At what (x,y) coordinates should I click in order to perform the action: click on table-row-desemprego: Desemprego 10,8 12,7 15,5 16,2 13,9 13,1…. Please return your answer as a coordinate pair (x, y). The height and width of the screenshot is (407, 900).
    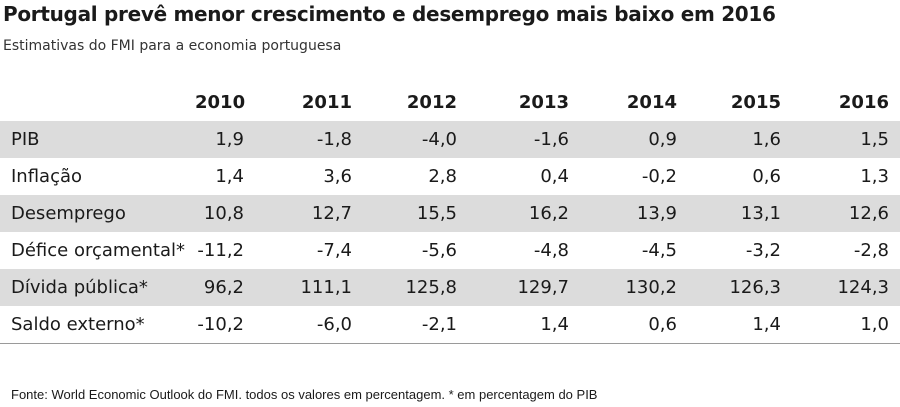
    Looking at the image, I should click on (450, 213).